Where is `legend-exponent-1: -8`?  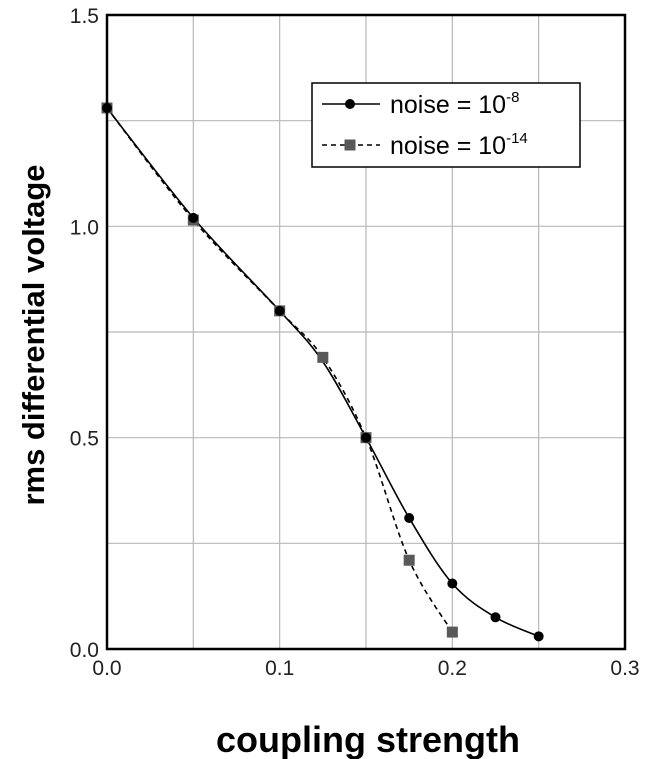
legend-exponent-1: -8 is located at coordinates (512, 97).